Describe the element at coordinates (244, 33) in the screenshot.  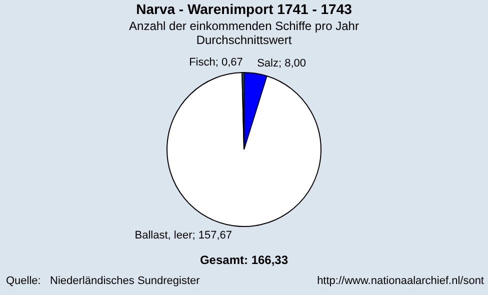
I see `chart-subtitle: Anzahl der einkommenden Schiffe pro Jahr Durchschnittswert` at that location.